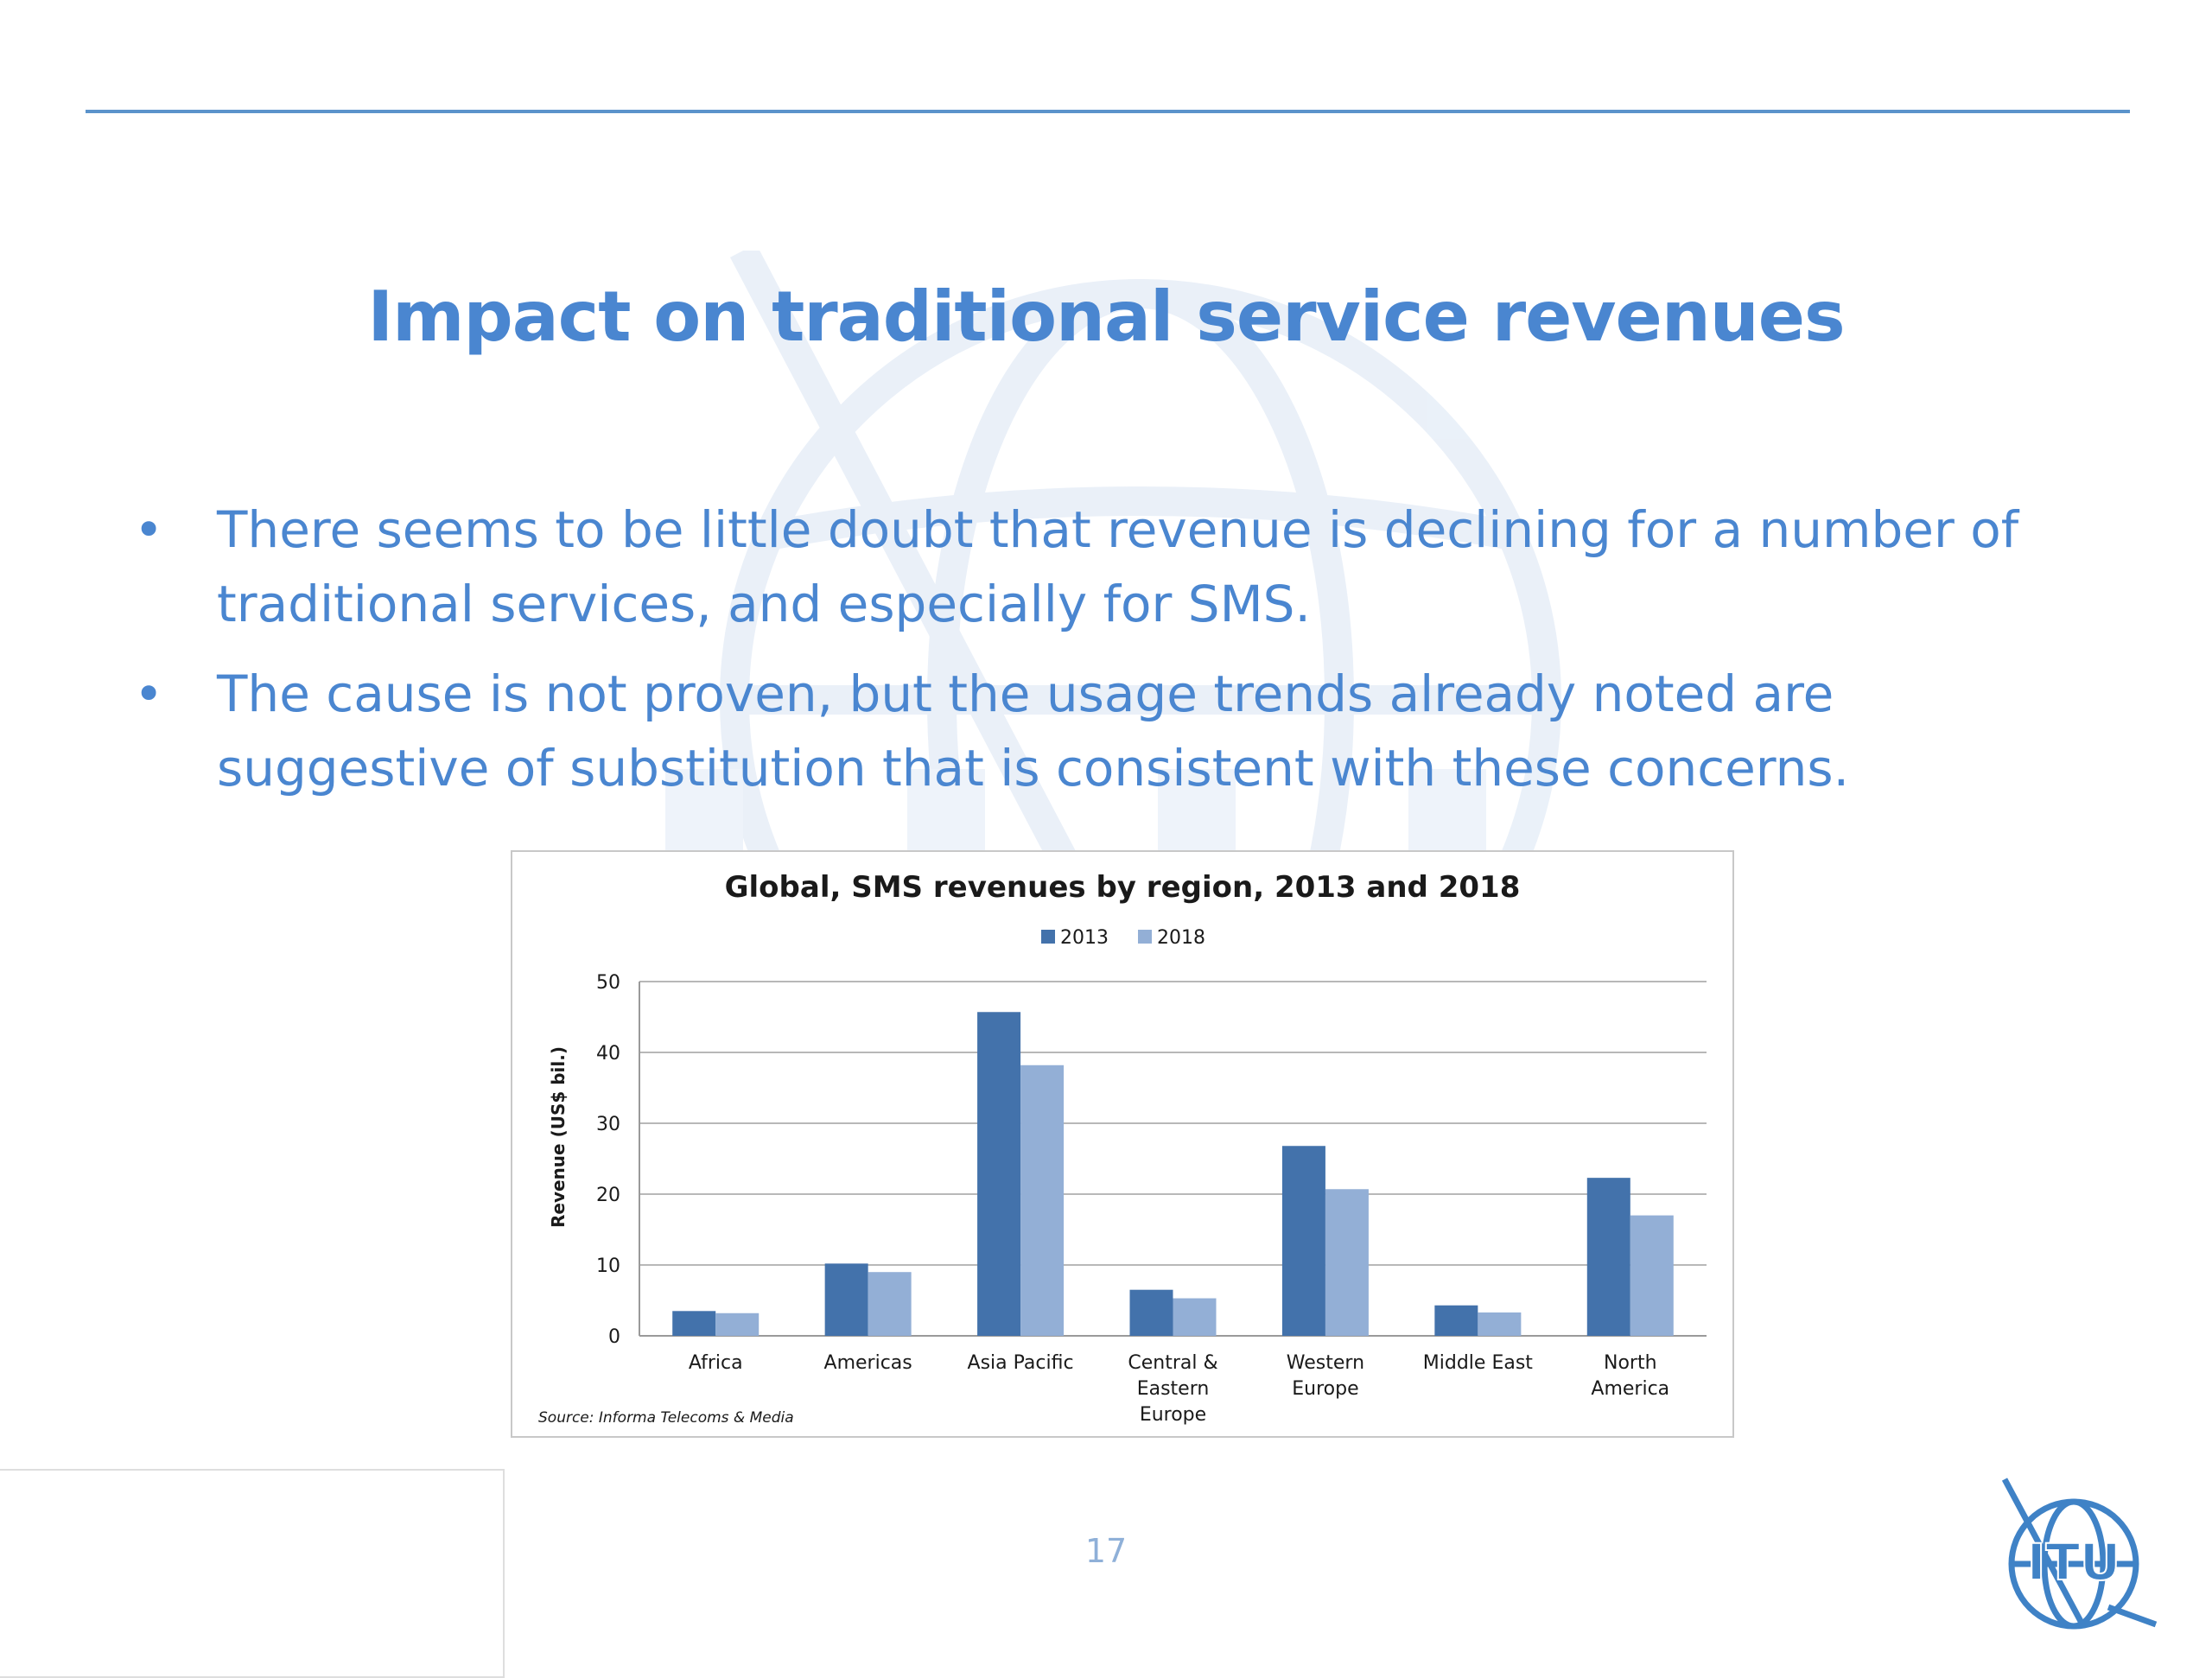 The width and height of the screenshot is (2212, 1678). I want to click on y-tick-label: 0, so click(614, 1337).